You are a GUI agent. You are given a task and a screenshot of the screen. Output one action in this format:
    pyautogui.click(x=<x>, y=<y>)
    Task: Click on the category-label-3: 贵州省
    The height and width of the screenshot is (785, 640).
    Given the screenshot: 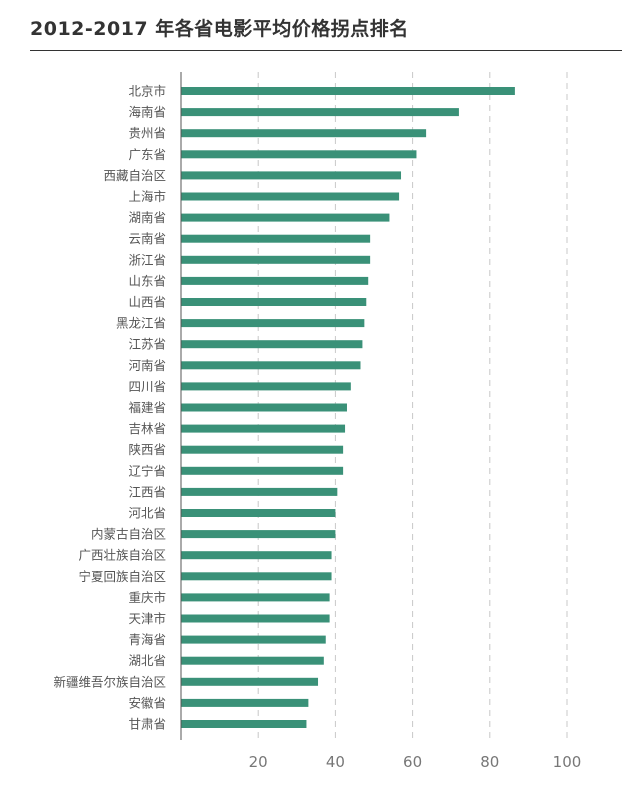 What is the action you would take?
    pyautogui.click(x=147, y=133)
    